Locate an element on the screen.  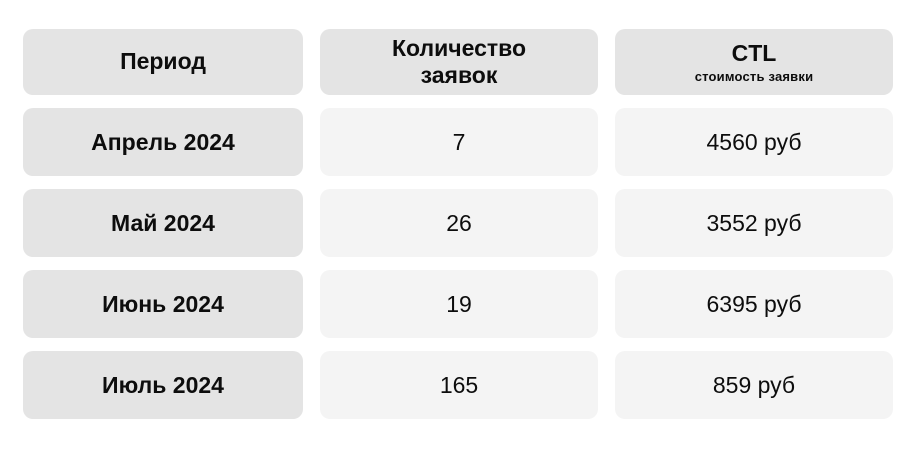
period-cell: Апрель 2024 is located at coordinates (163, 142).